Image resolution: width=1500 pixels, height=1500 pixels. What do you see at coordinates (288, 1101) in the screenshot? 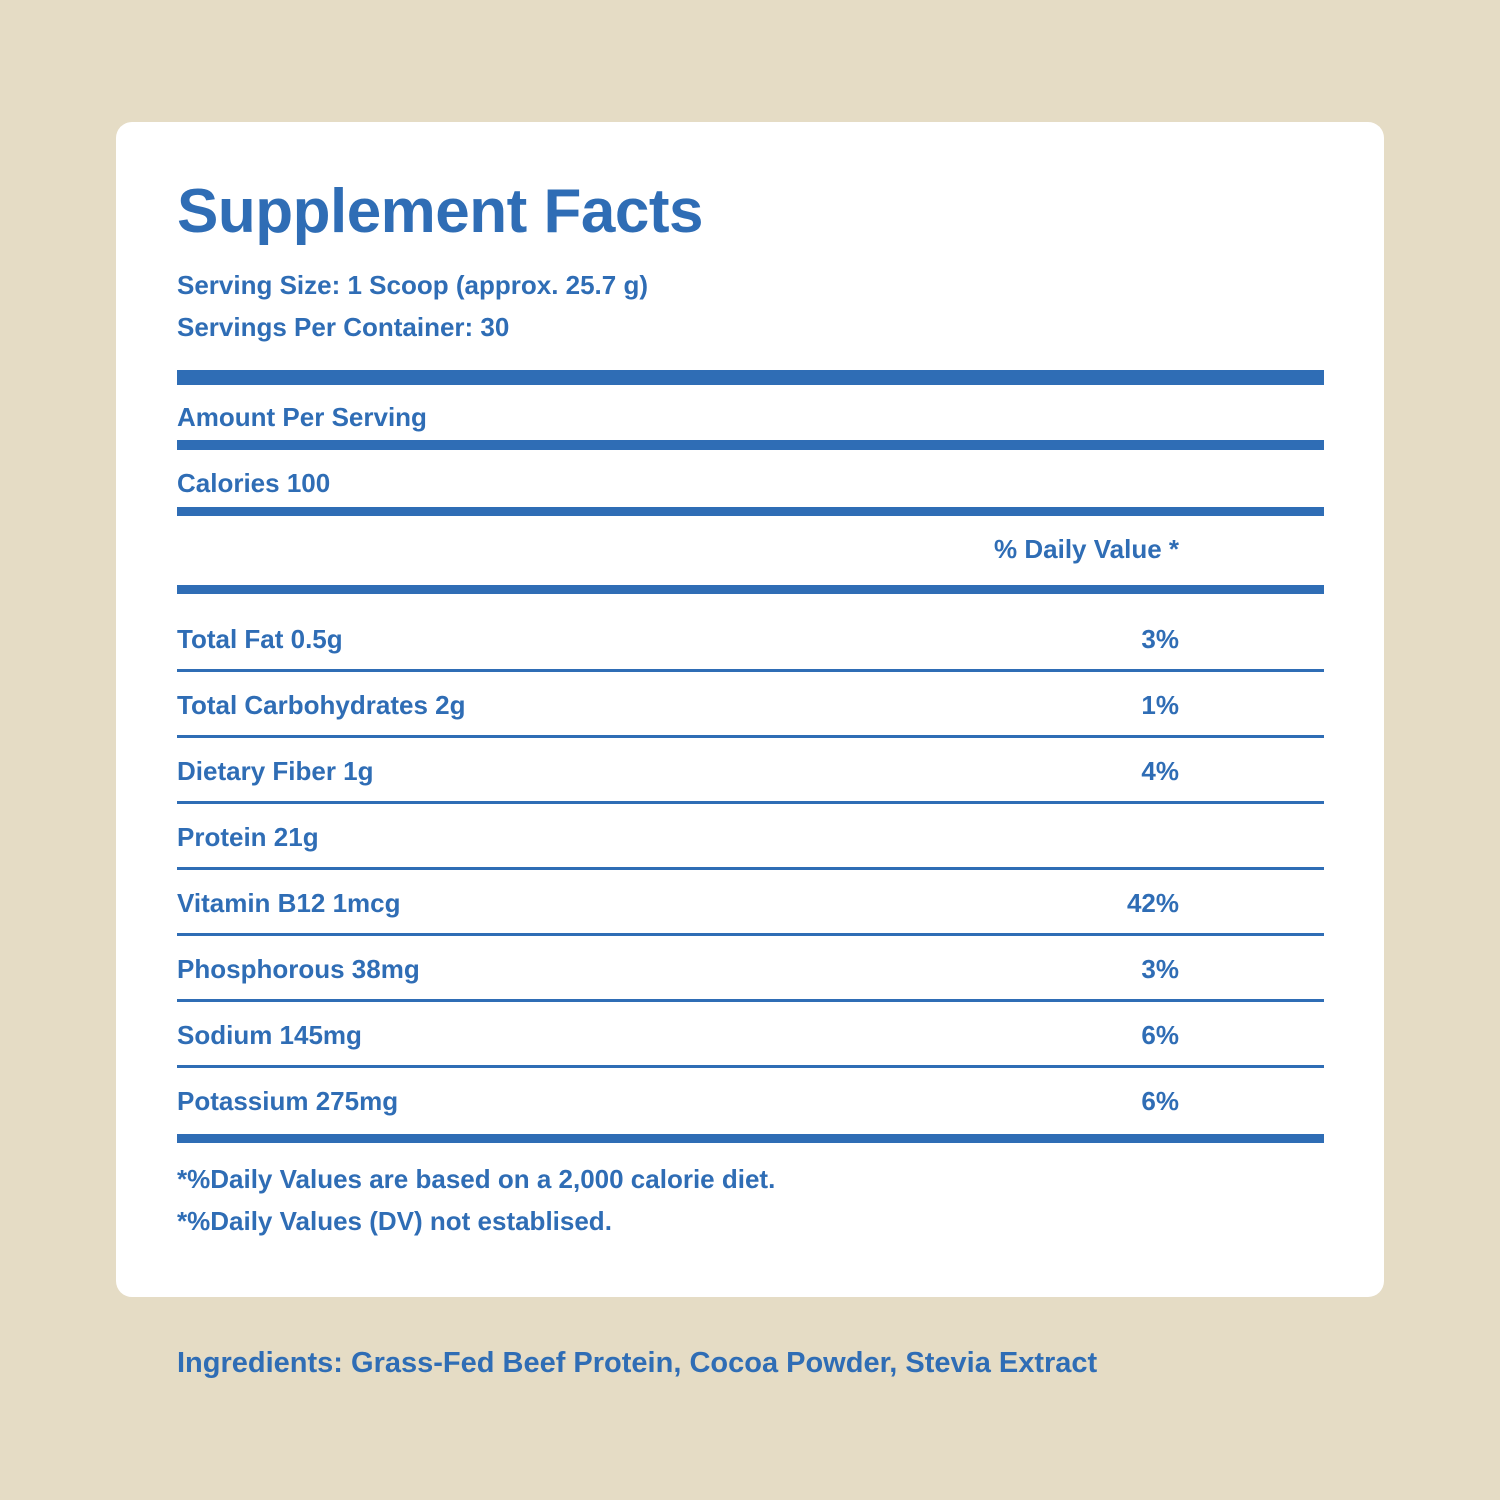
I see `nutrient-name: Potassium 275mg` at bounding box center [288, 1101].